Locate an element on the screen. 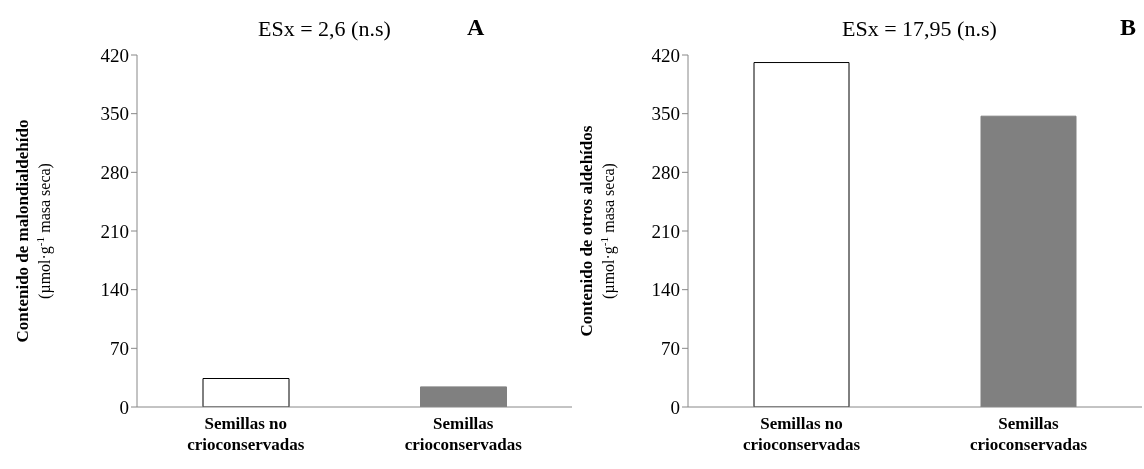 The height and width of the screenshot is (469, 1144). chart-title: ESx = 17,95 (n.s) is located at coordinates (919, 29).